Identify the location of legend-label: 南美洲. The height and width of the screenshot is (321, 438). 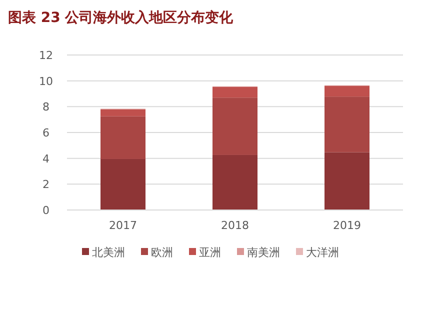
(263, 252).